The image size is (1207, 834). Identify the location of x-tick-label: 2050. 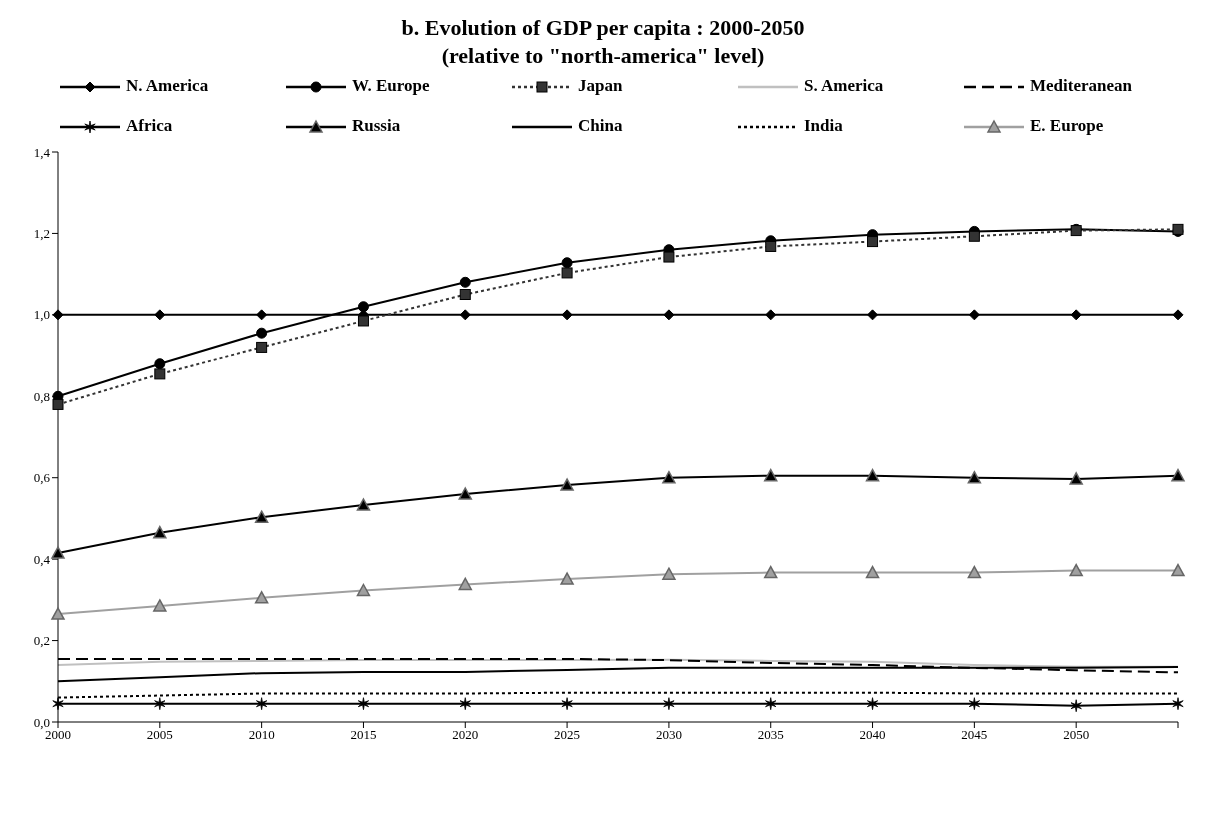
(1076, 735).